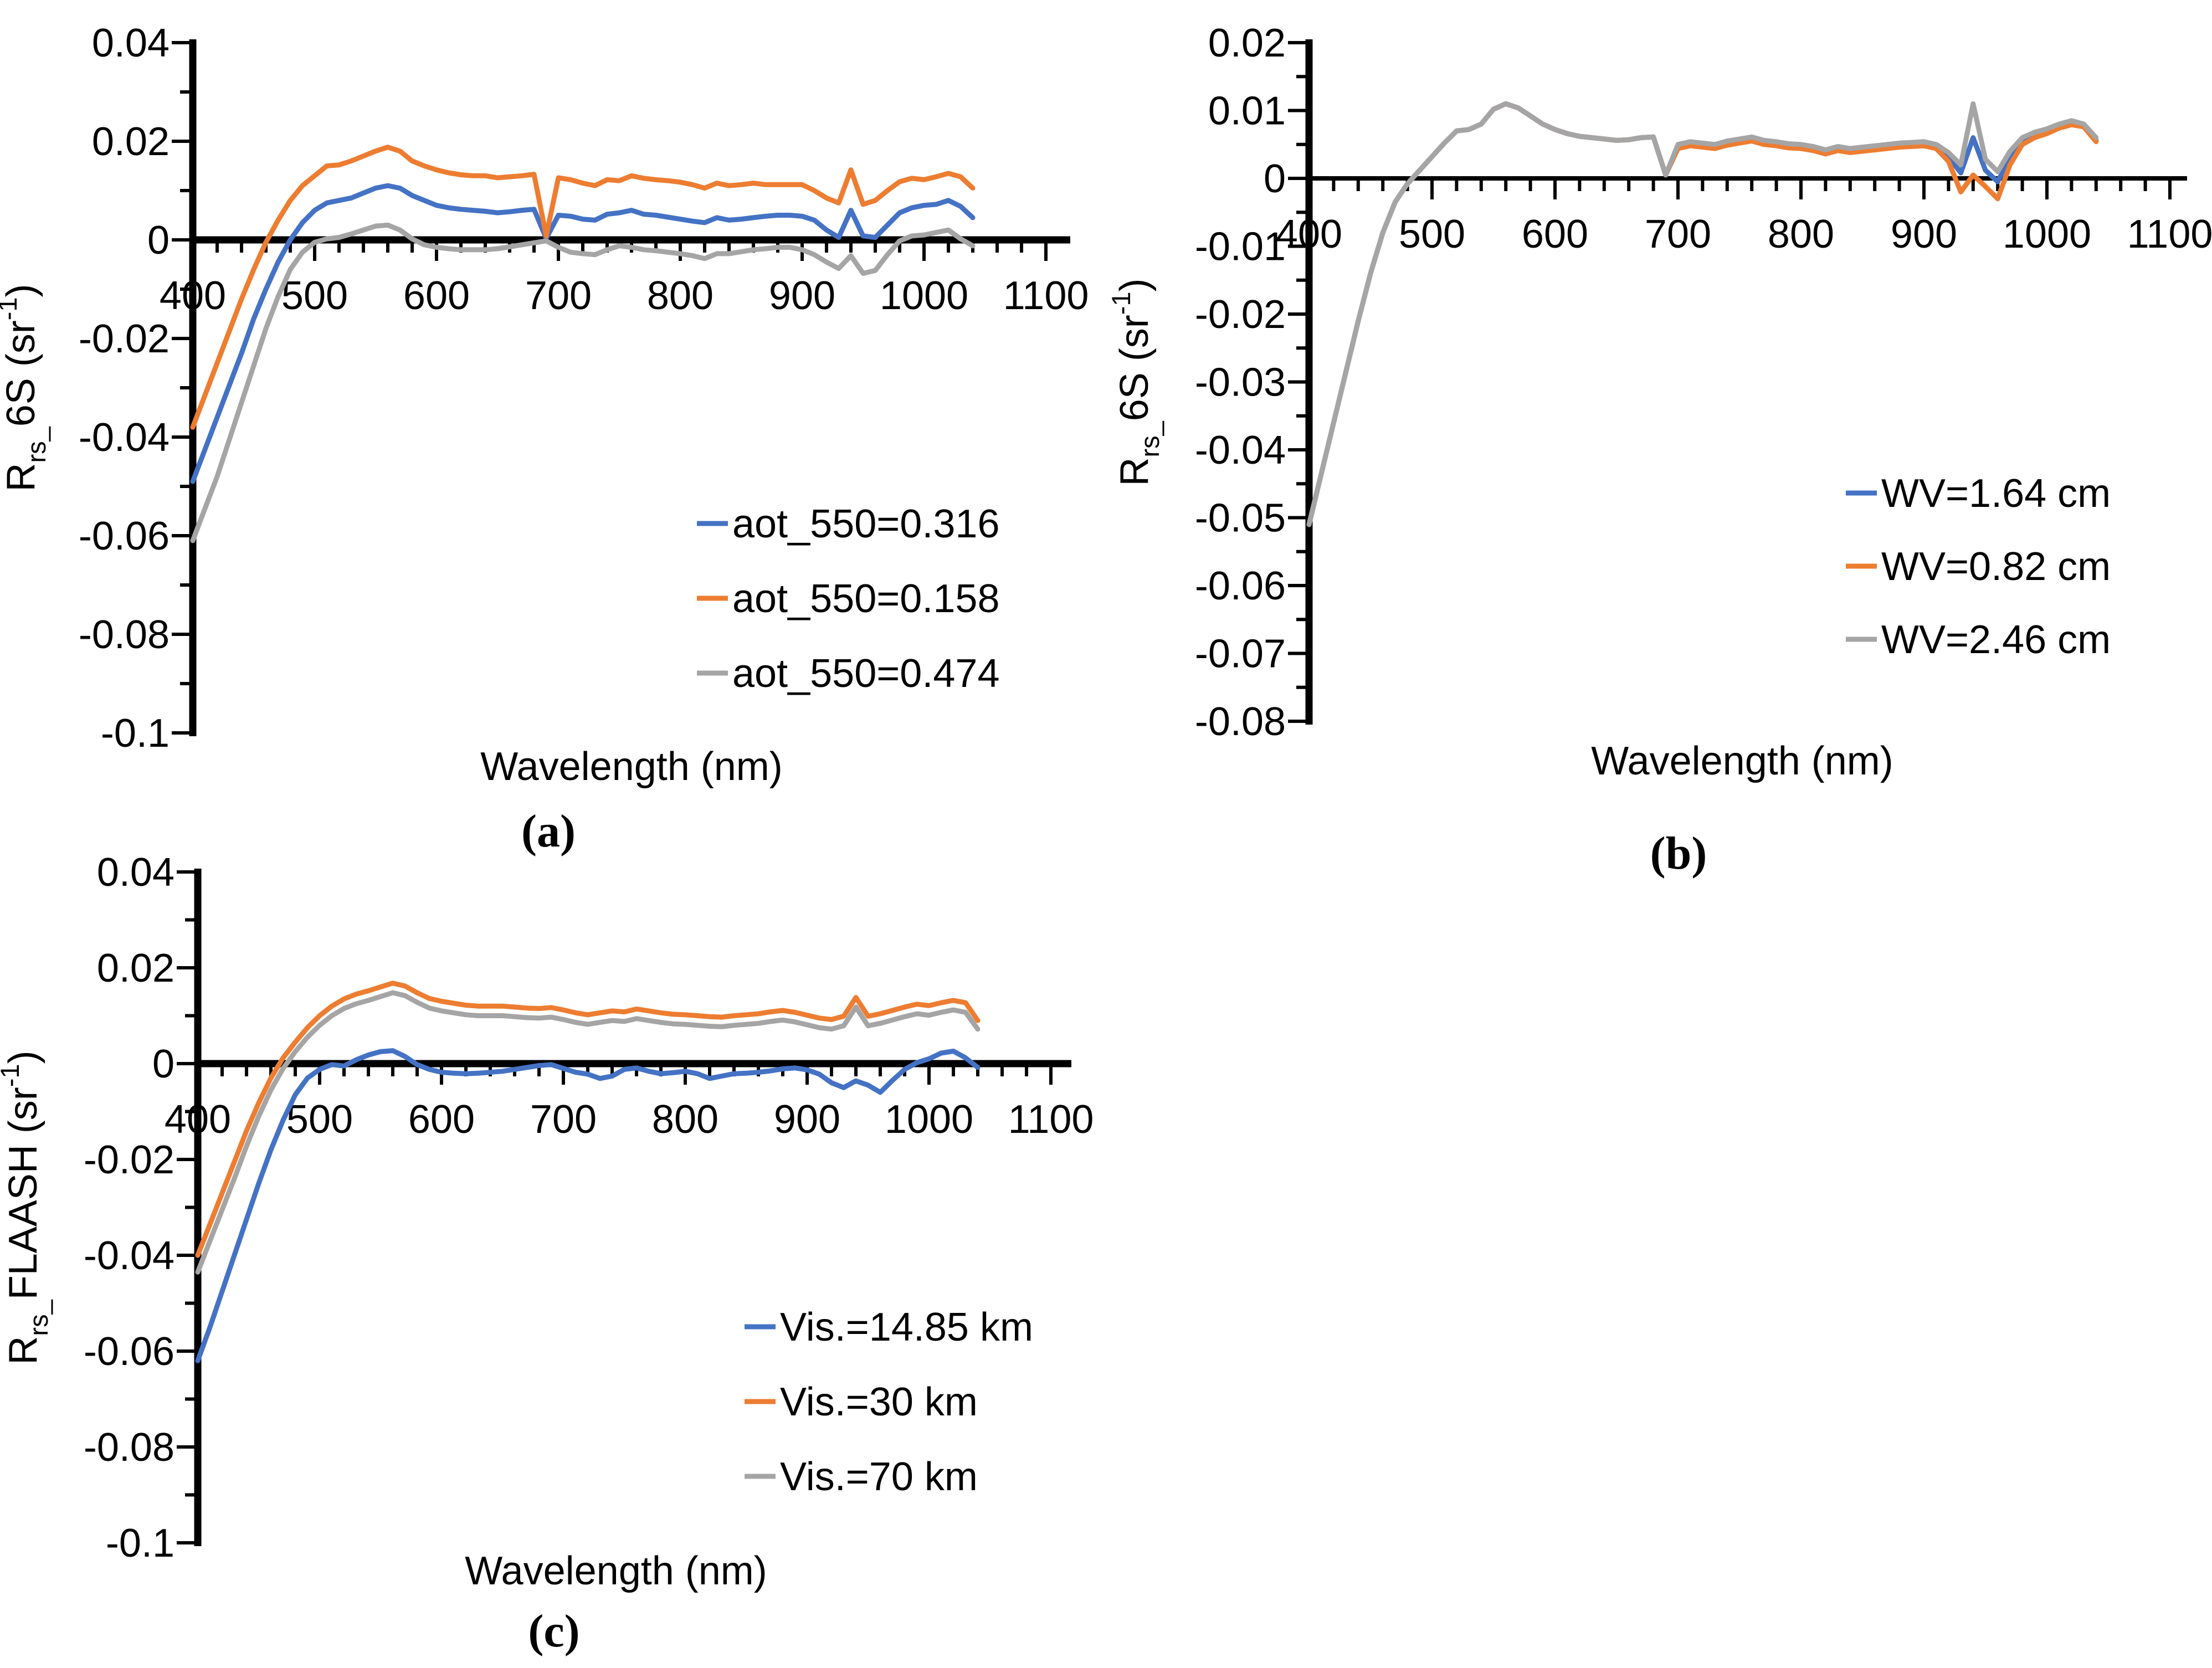 Image resolution: width=2212 pixels, height=1668 pixels. Describe the element at coordinates (548, 831) in the screenshot. I see `panel-caption: (a)` at that location.